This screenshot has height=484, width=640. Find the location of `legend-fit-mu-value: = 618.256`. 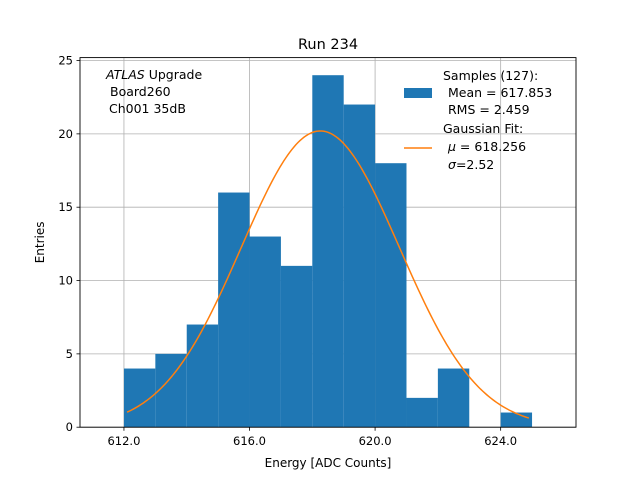

legend-fit-mu-value: = 618.256 is located at coordinates (491, 146).